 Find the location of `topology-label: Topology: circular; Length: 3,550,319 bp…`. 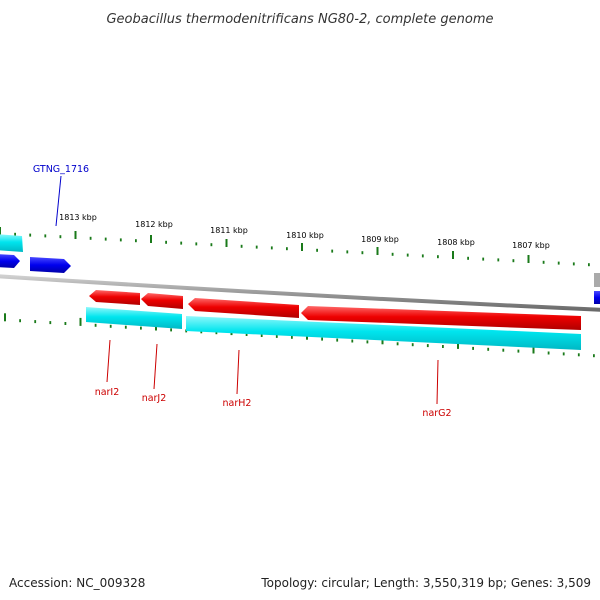

topology-label: Topology: circular; Length: 3,550,319 bp… is located at coordinates (425, 583).